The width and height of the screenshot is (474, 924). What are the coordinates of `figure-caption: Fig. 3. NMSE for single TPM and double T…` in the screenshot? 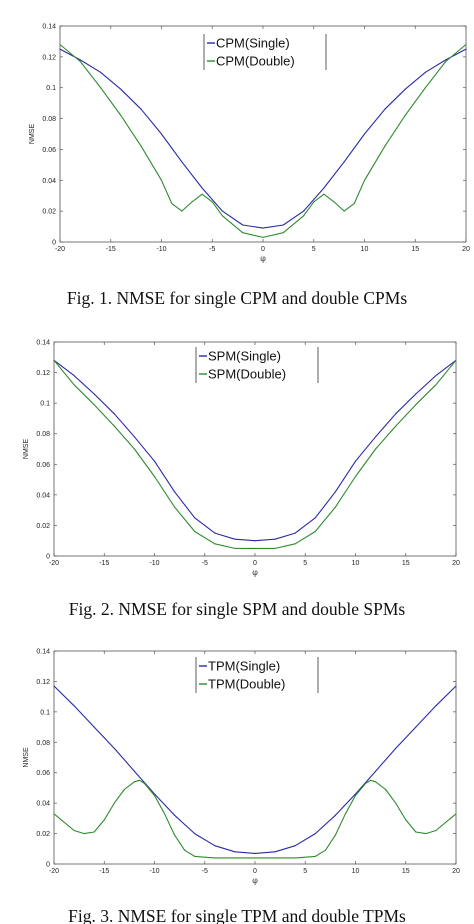 It's located at (237, 915).